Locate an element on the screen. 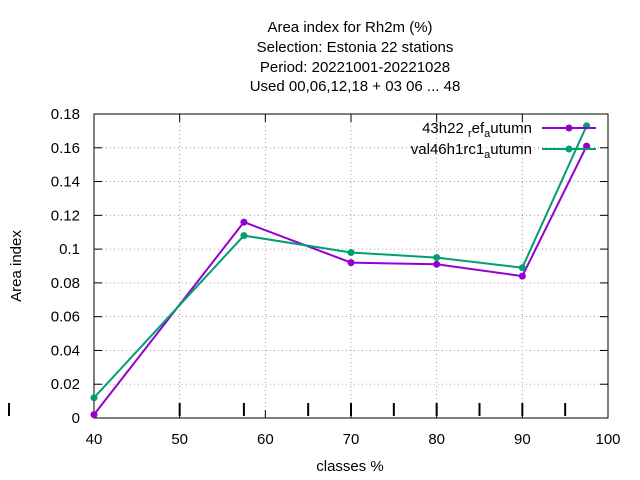  x-tick-label: 70 is located at coordinates (351, 439).